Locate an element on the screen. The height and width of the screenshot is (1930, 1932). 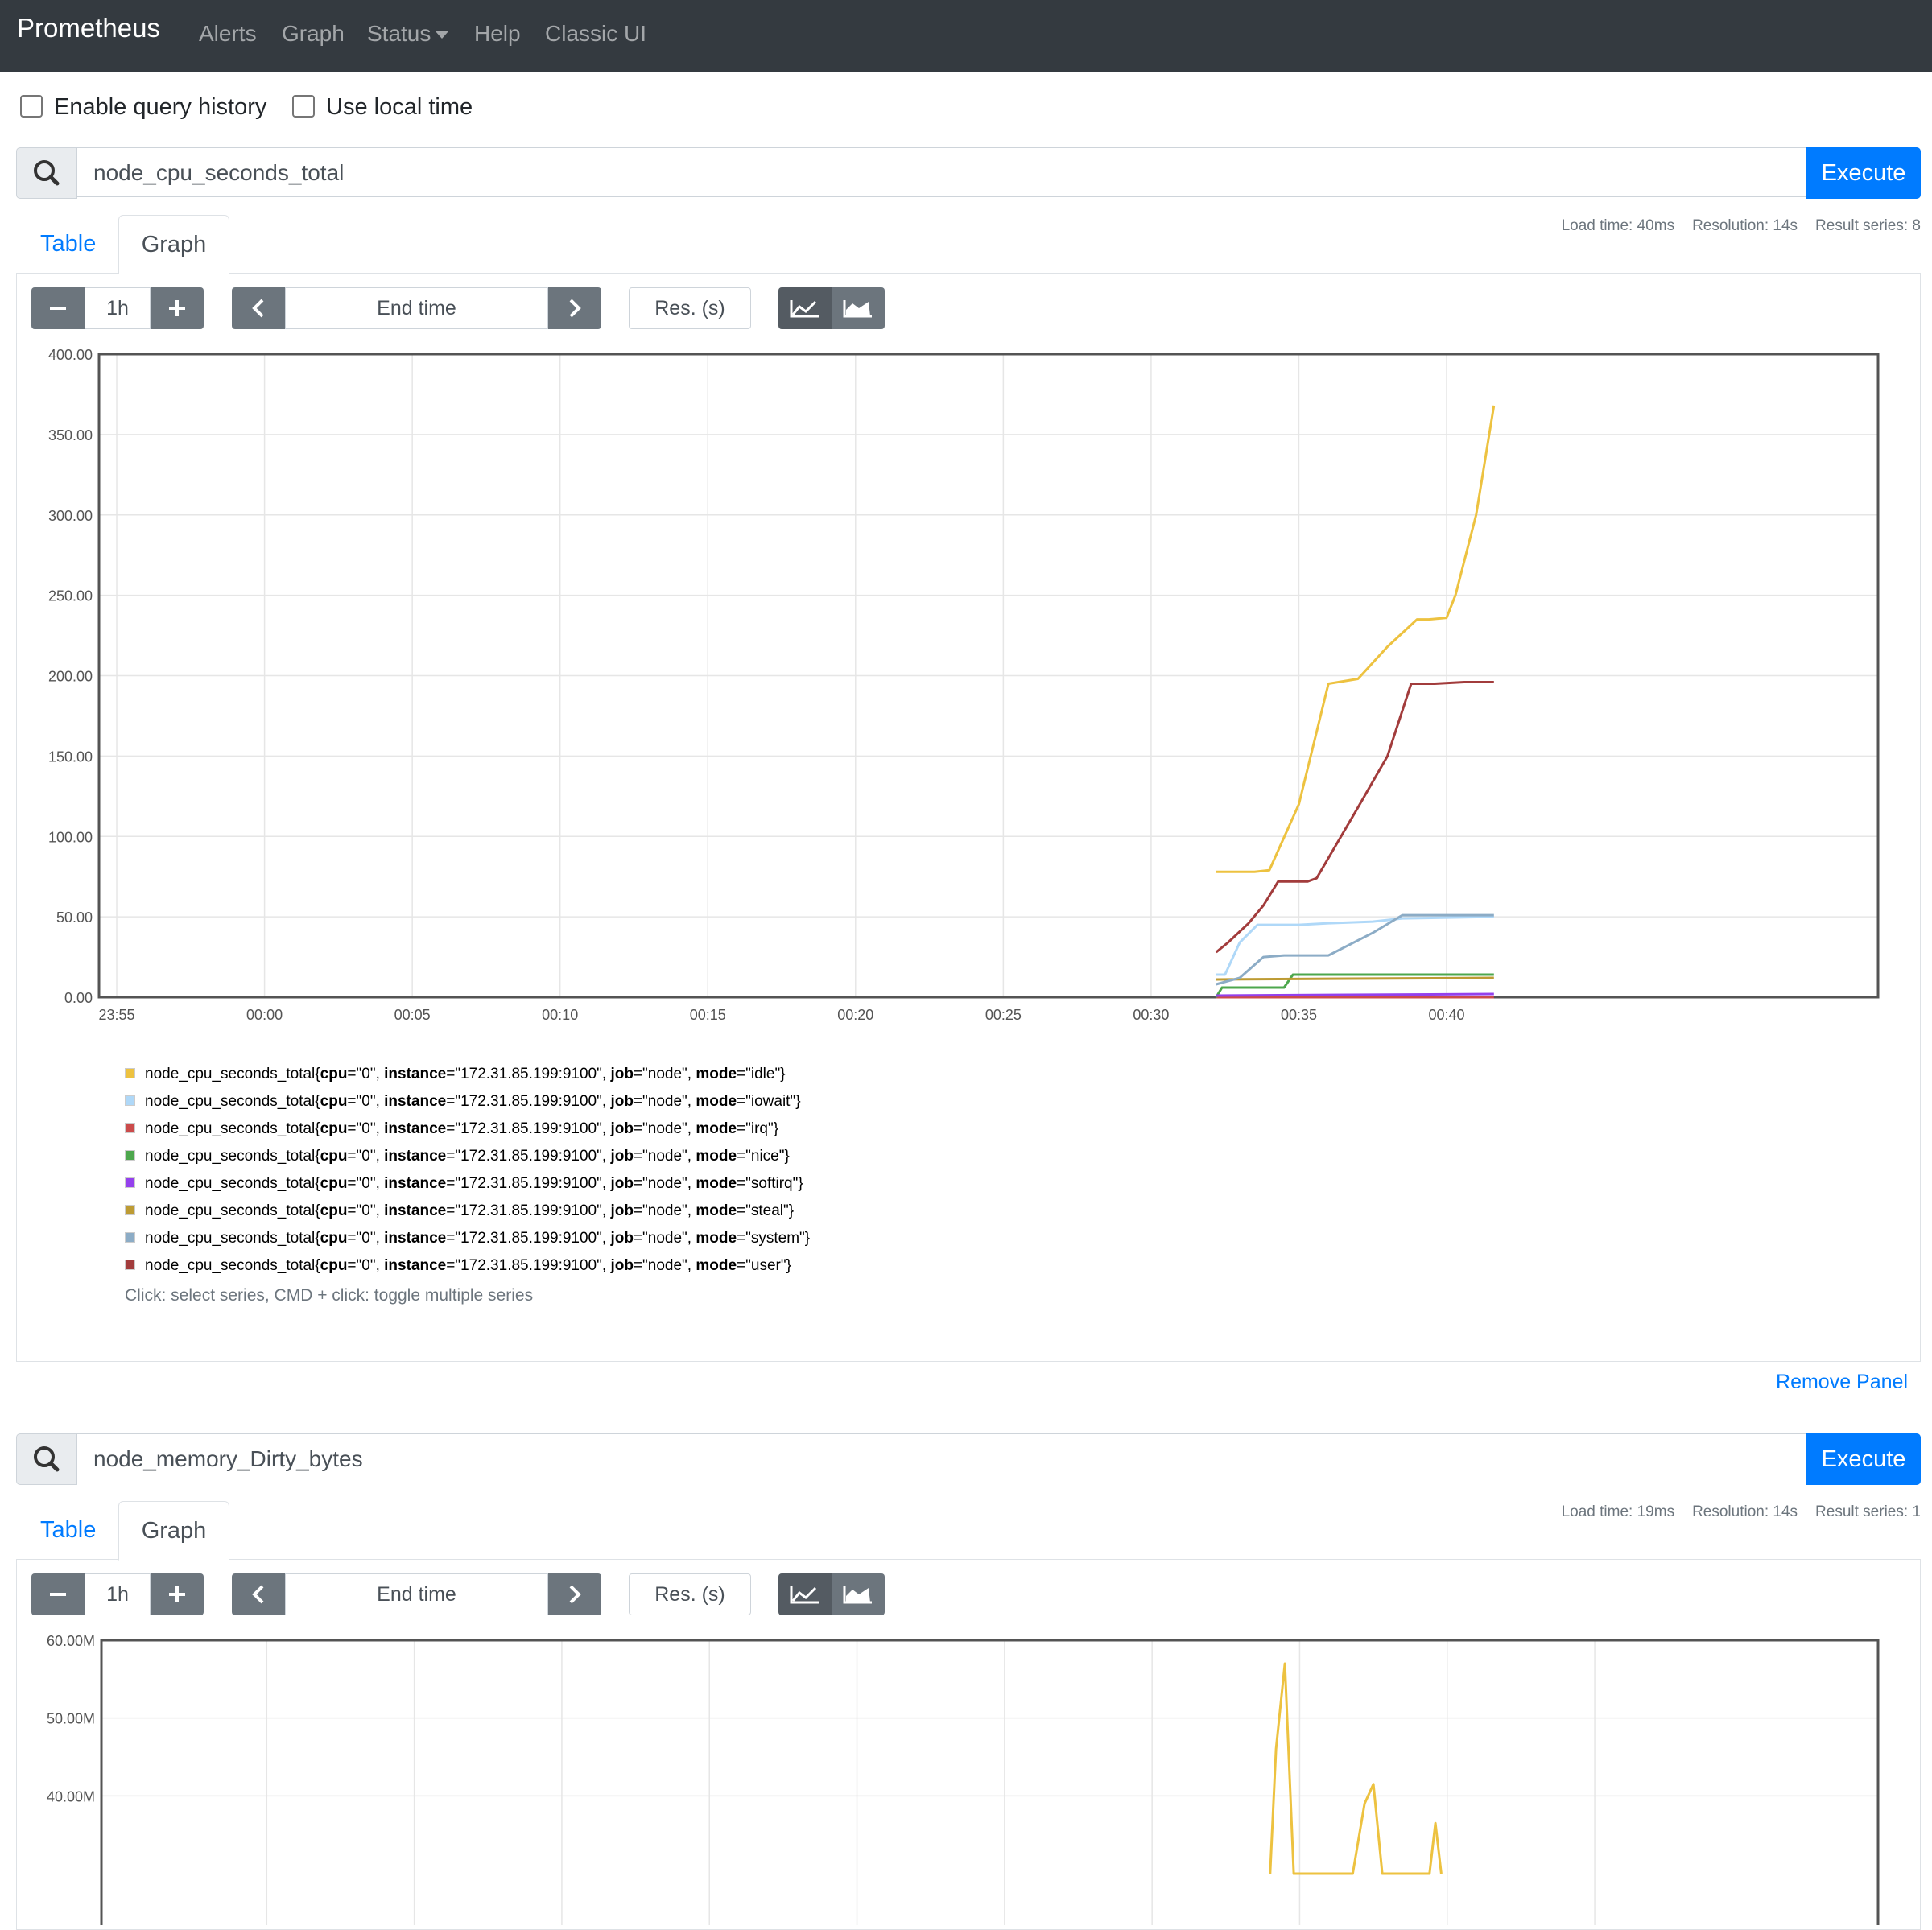
x-tick-label: 00:40 is located at coordinates (1446, 1015).